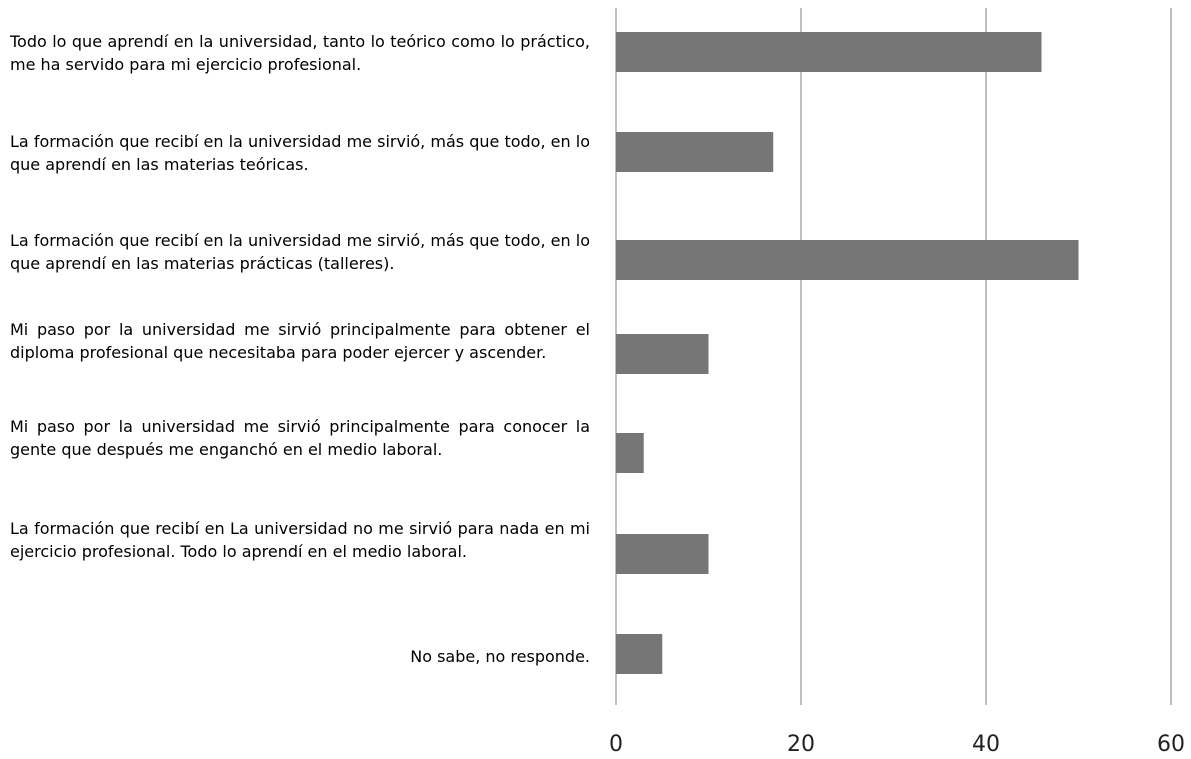  What do you see at coordinates (500, 656) in the screenshot?
I see `category-label: No sabe, no responde.` at bounding box center [500, 656].